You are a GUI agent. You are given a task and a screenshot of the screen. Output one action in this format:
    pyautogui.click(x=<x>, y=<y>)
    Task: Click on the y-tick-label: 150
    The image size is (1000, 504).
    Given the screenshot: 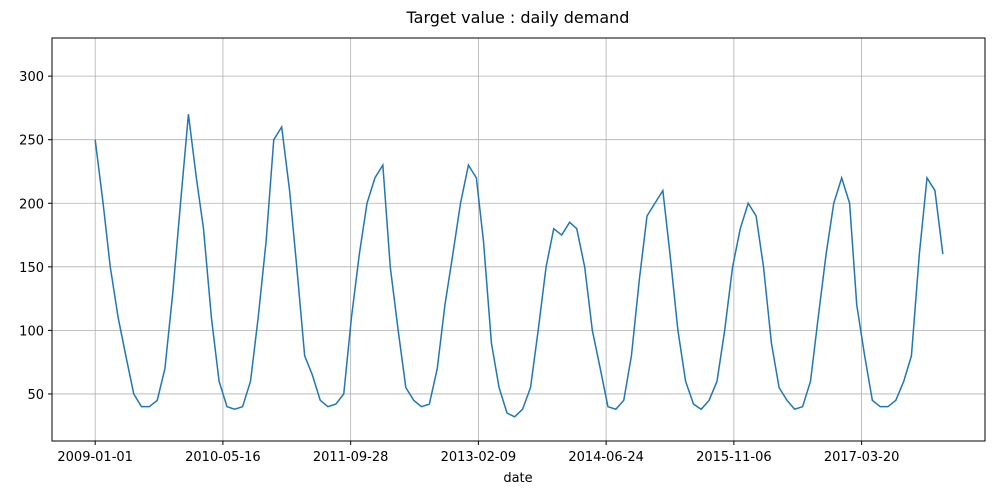 What is the action you would take?
    pyautogui.click(x=31, y=268)
    